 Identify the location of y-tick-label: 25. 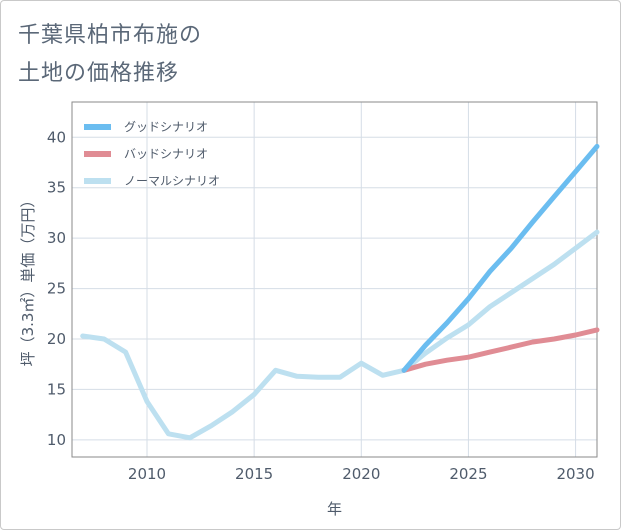
(56, 289).